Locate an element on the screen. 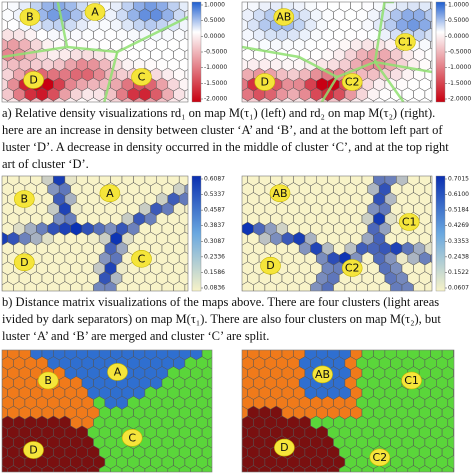 The height and width of the screenshot is (474, 474). colorbar-label: 0.4269 is located at coordinates (458, 225).